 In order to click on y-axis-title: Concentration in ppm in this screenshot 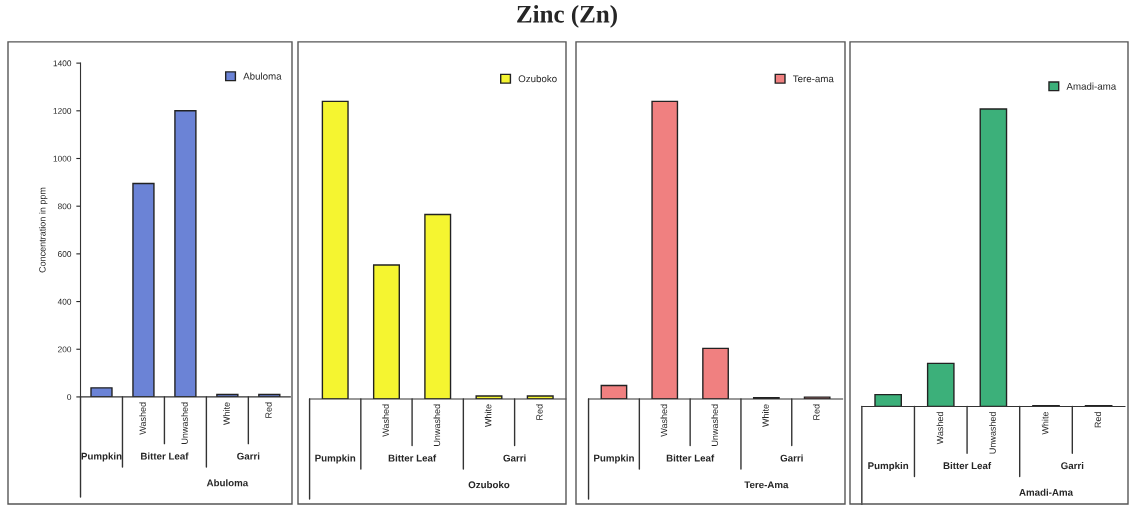, I will do `click(43, 230)`.